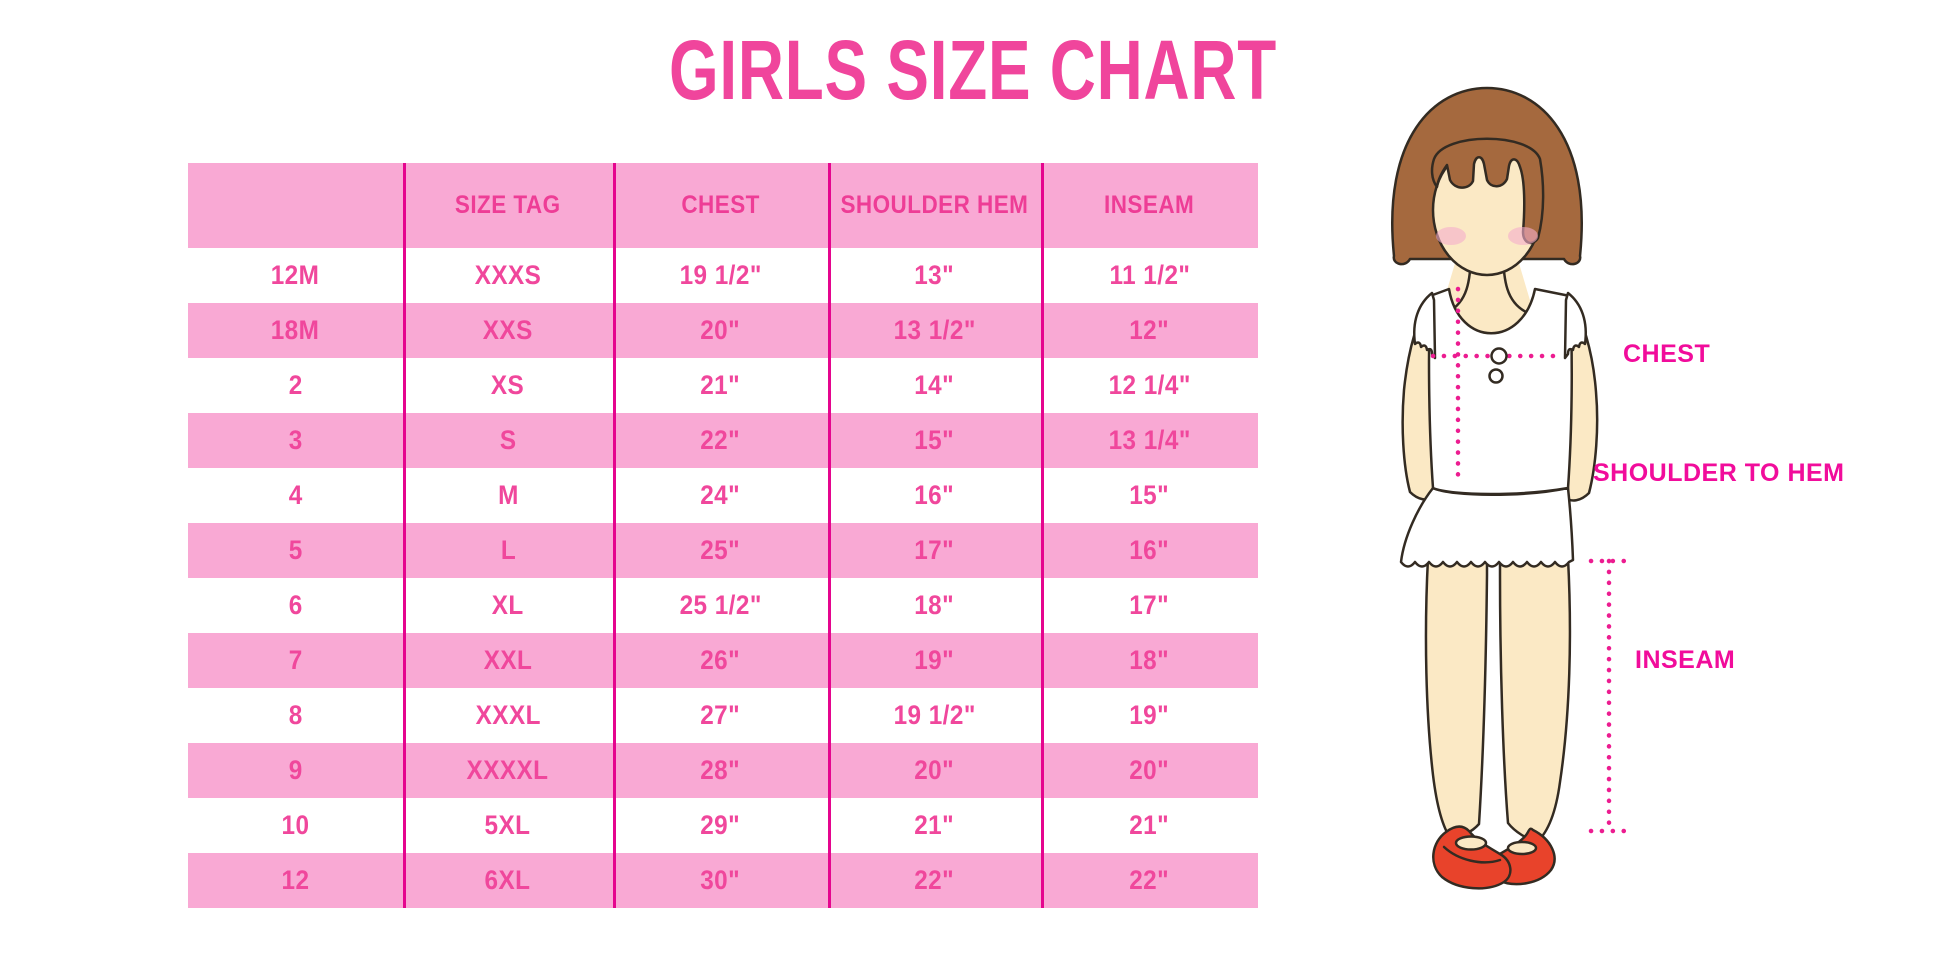 The width and height of the screenshot is (1946, 973). I want to click on table-header-cell: SHOULDER HEM, so click(934, 205).